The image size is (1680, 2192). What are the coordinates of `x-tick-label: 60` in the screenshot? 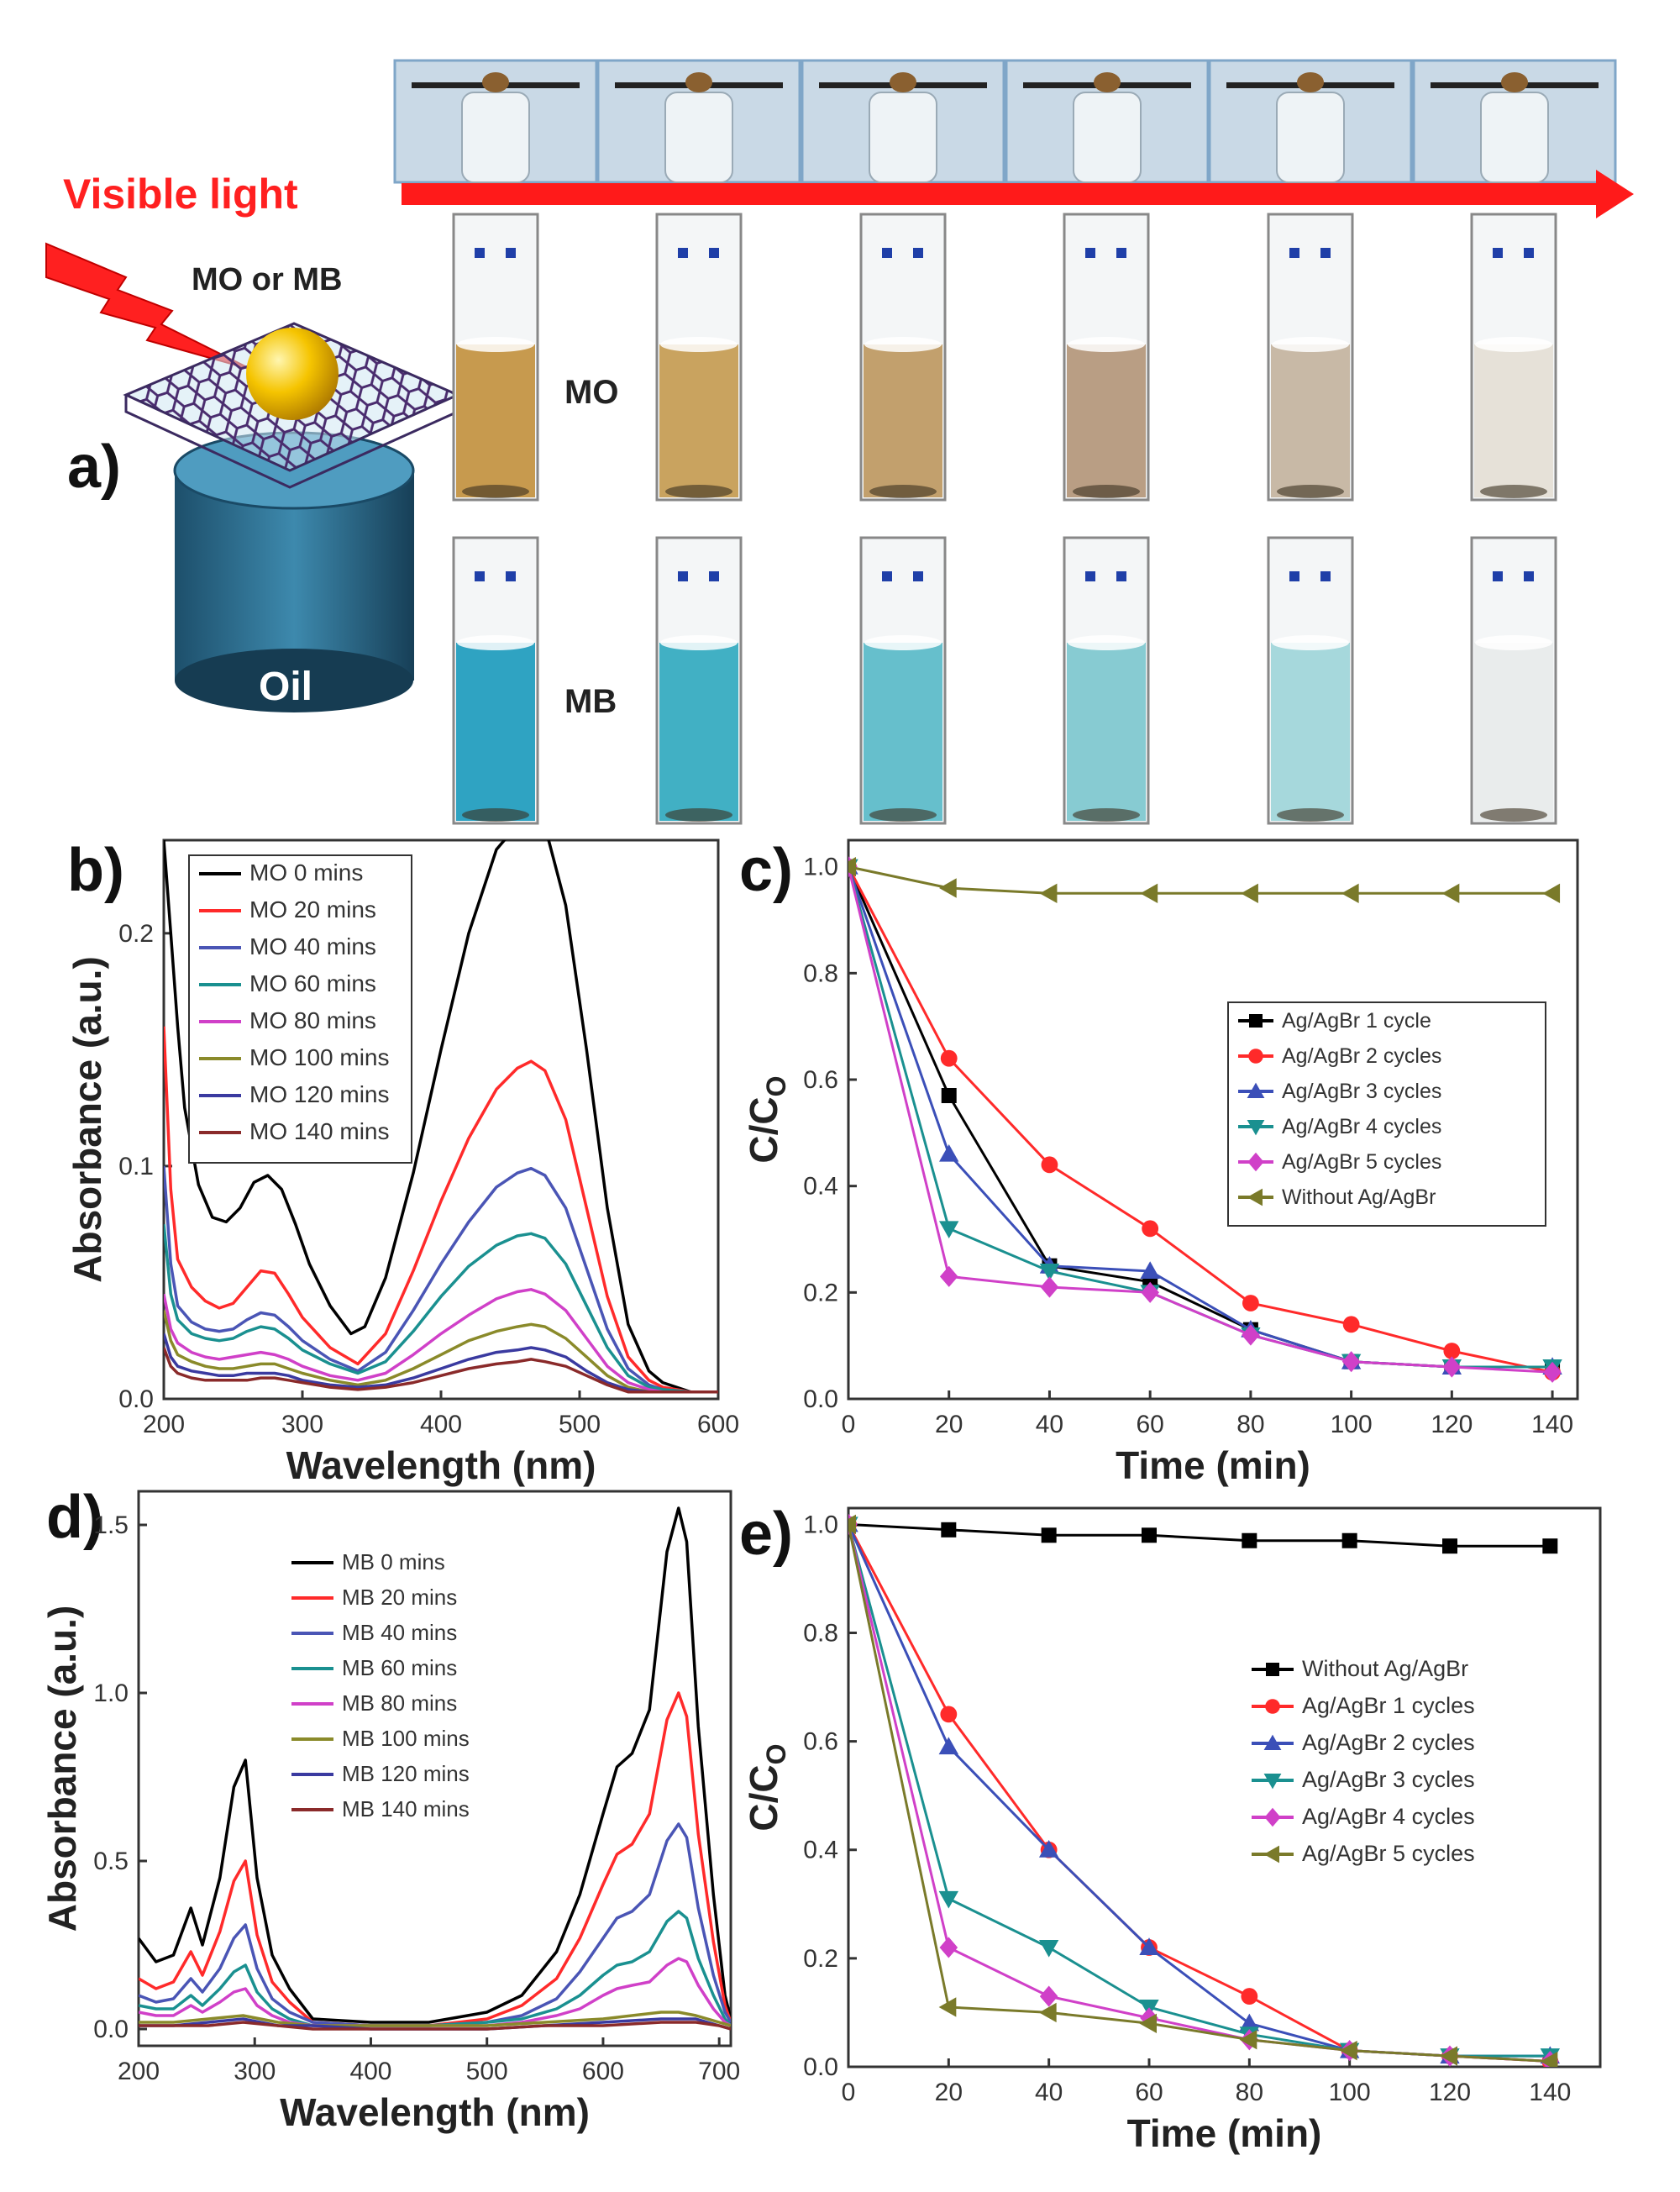 It's located at (1149, 1424).